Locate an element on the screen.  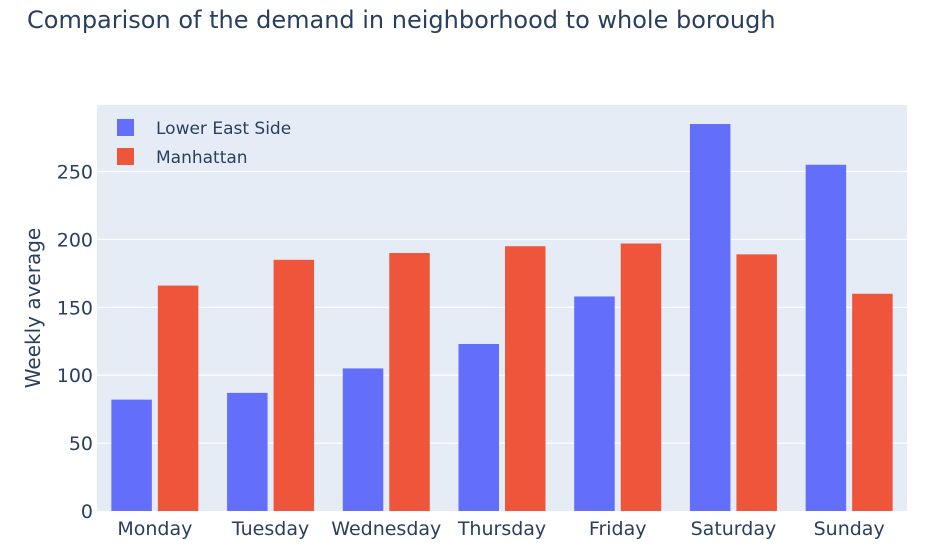
bar-manhattan-monday is located at coordinates (178, 398).